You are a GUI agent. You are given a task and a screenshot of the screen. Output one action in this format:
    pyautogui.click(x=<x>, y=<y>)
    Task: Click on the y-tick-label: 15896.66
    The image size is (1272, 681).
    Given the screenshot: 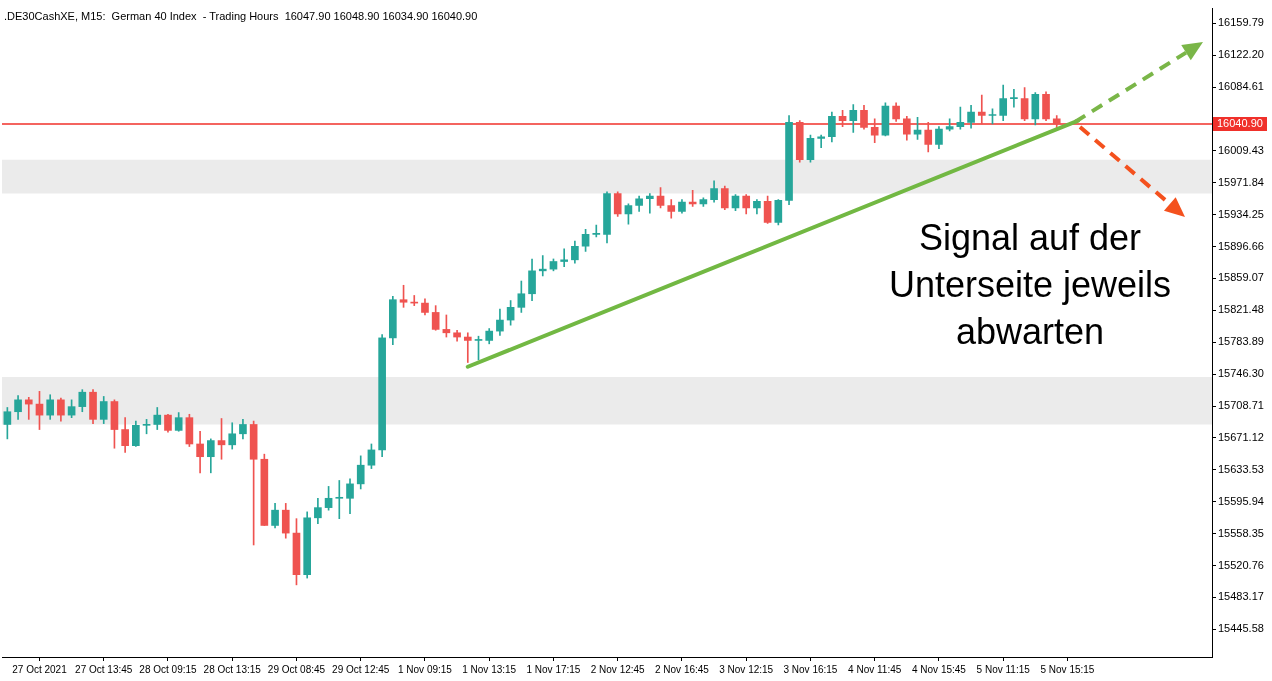 What is the action you would take?
    pyautogui.click(x=1241, y=245)
    